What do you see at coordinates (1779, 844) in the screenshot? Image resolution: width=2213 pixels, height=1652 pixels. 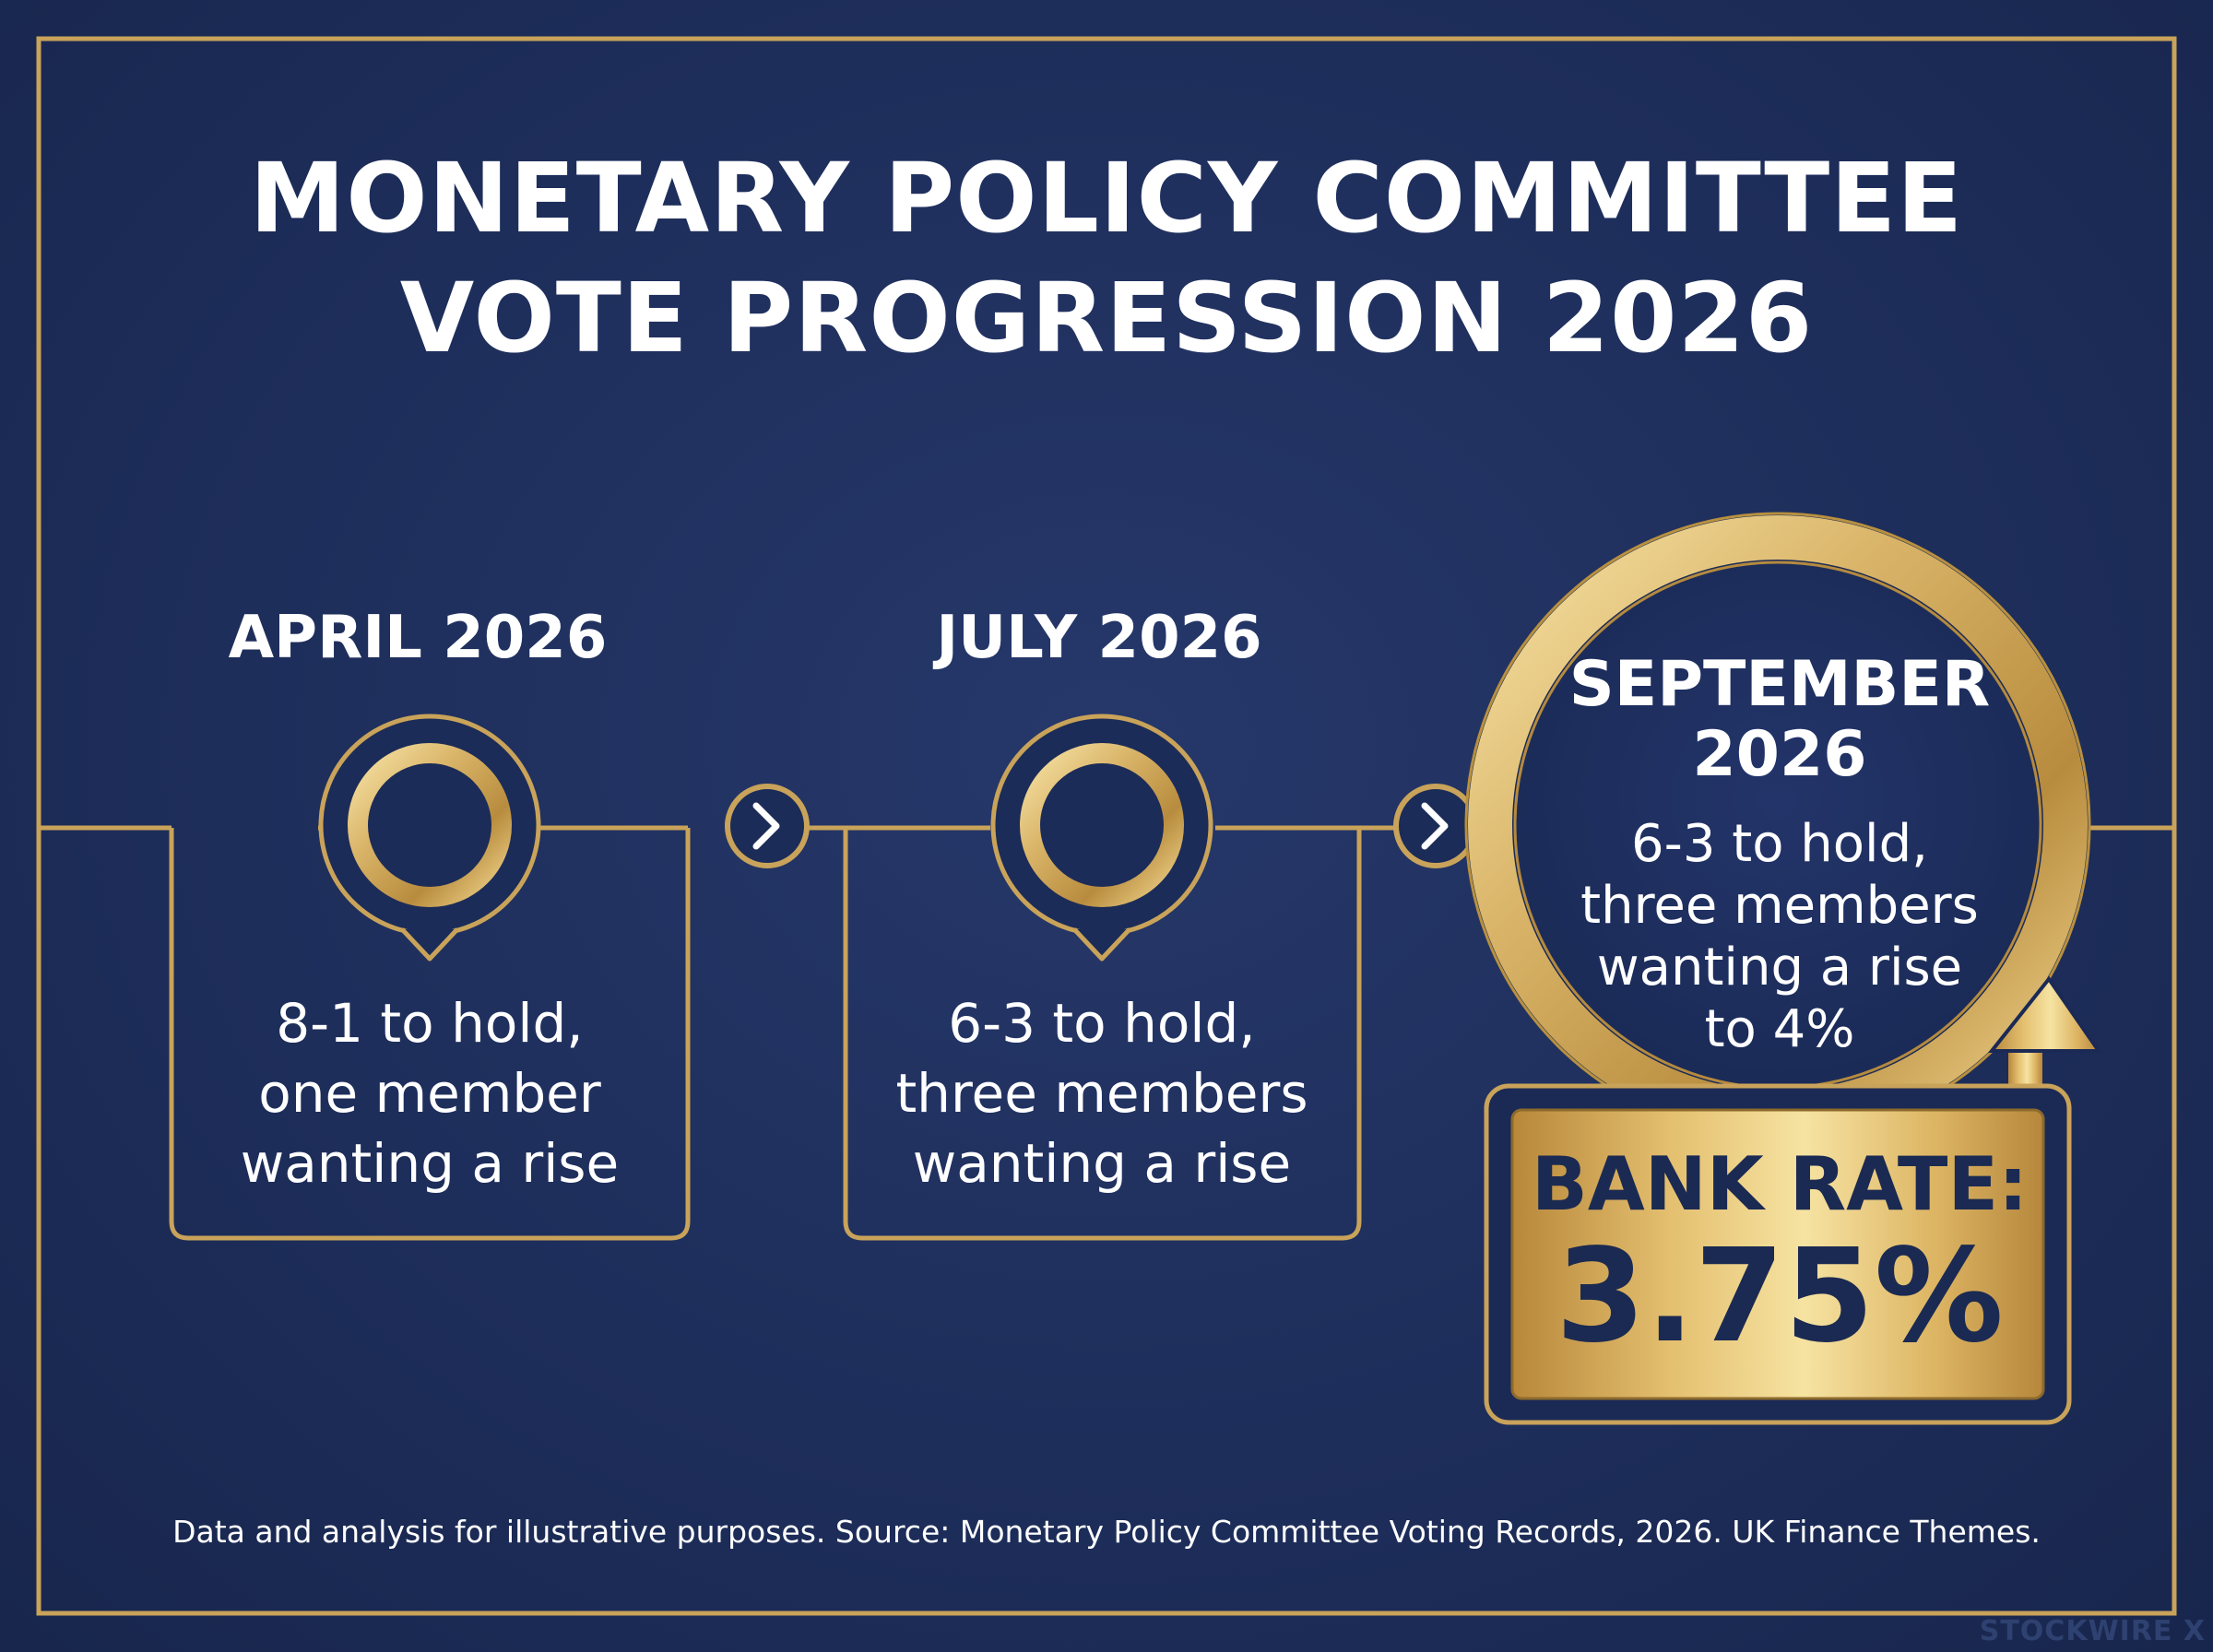 I see `september-vote-line: 6-3 to hold,` at bounding box center [1779, 844].